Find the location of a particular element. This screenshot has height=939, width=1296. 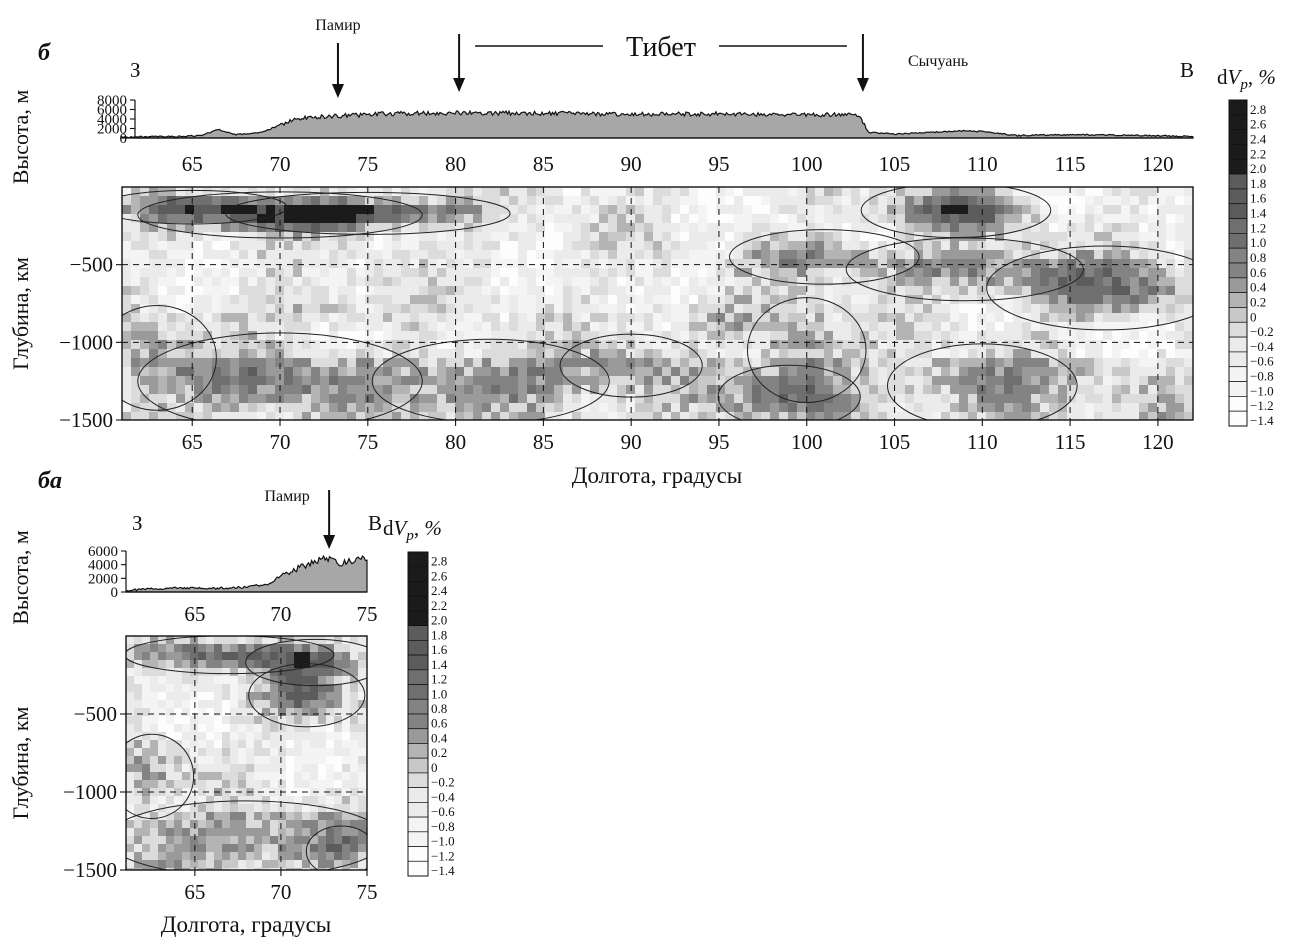

x-tick-label: 65 is located at coordinates (194, 892).